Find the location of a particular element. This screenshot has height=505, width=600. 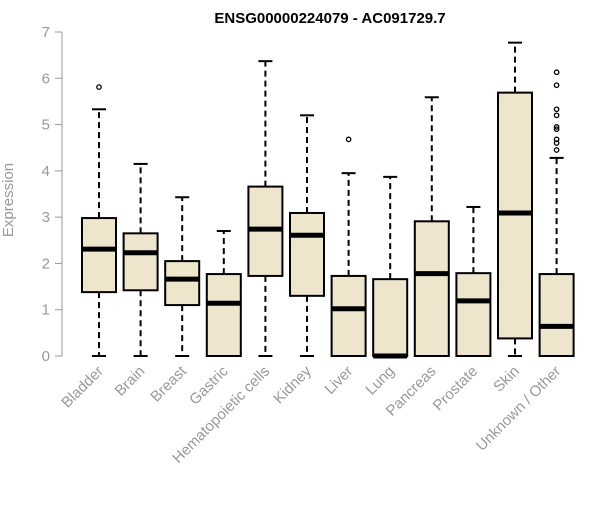

box-unknown-other is located at coordinates (556, 213).